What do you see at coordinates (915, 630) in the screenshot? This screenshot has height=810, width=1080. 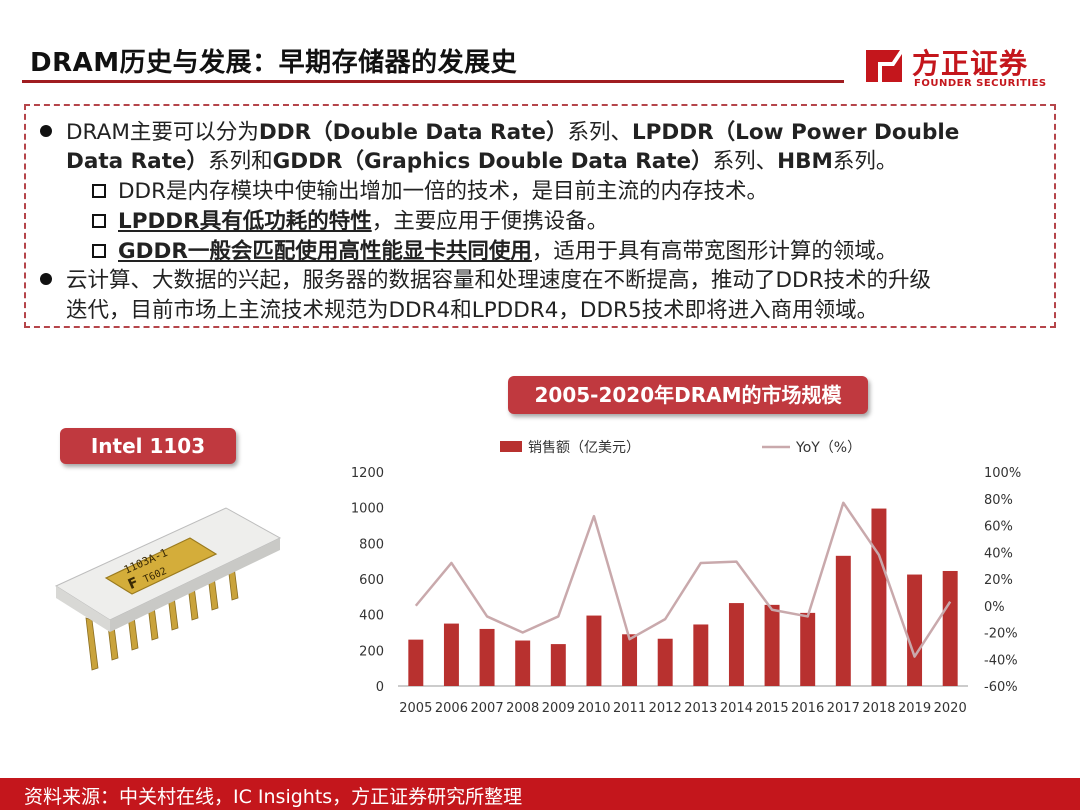 I see `bar-2019` at bounding box center [915, 630].